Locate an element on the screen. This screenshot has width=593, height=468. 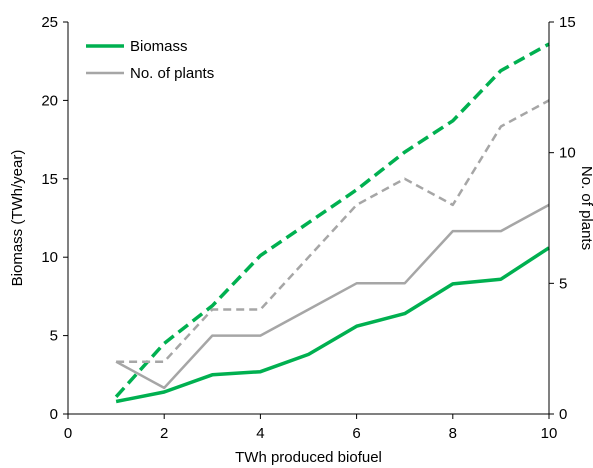
x-tick-label: 8 is located at coordinates (453, 433).